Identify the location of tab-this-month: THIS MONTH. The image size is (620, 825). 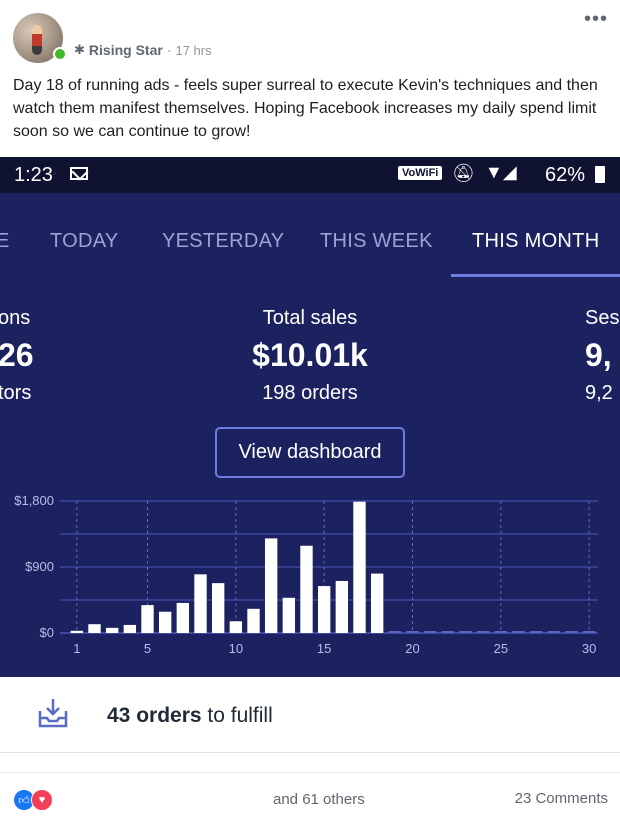
(536, 241).